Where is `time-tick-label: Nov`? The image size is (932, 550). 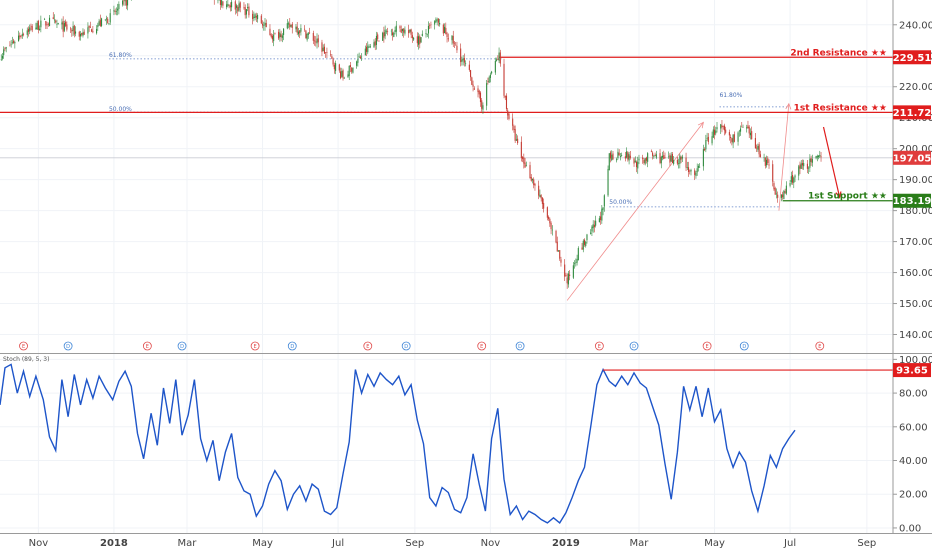
time-tick-label: Nov is located at coordinates (491, 543).